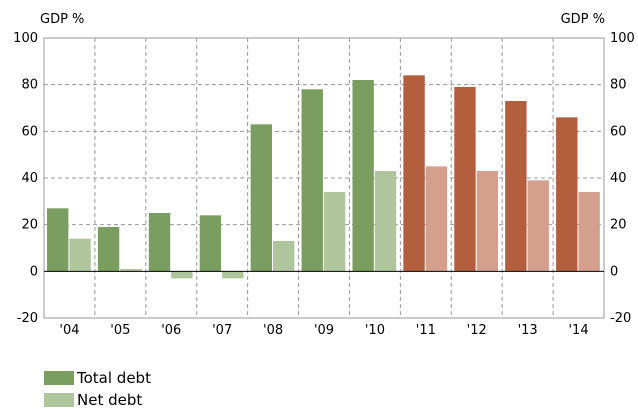 The width and height of the screenshot is (638, 409). Describe the element at coordinates (578, 330) in the screenshot. I see `x-tick-label: '14` at that location.